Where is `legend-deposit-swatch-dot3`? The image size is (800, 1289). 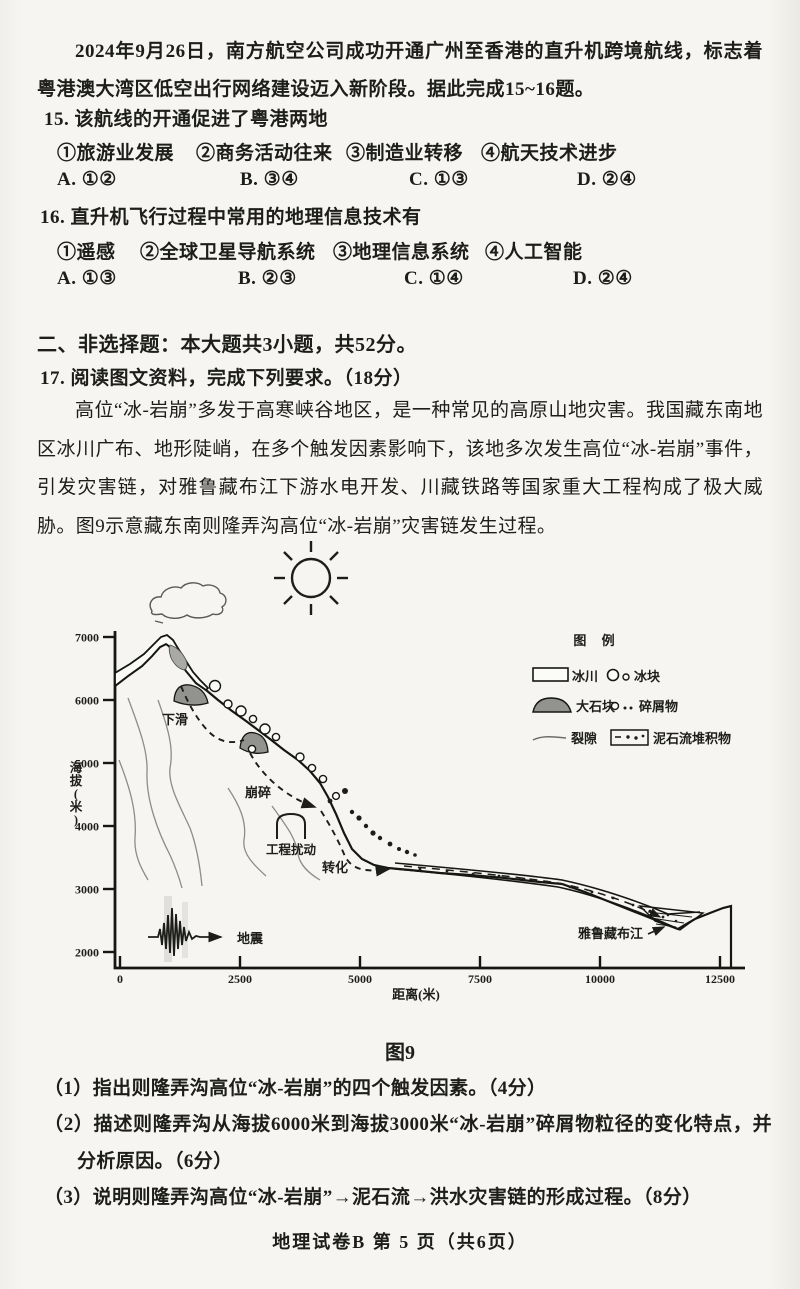
legend-deposit-swatch-dot3 is located at coordinates (643, 736).